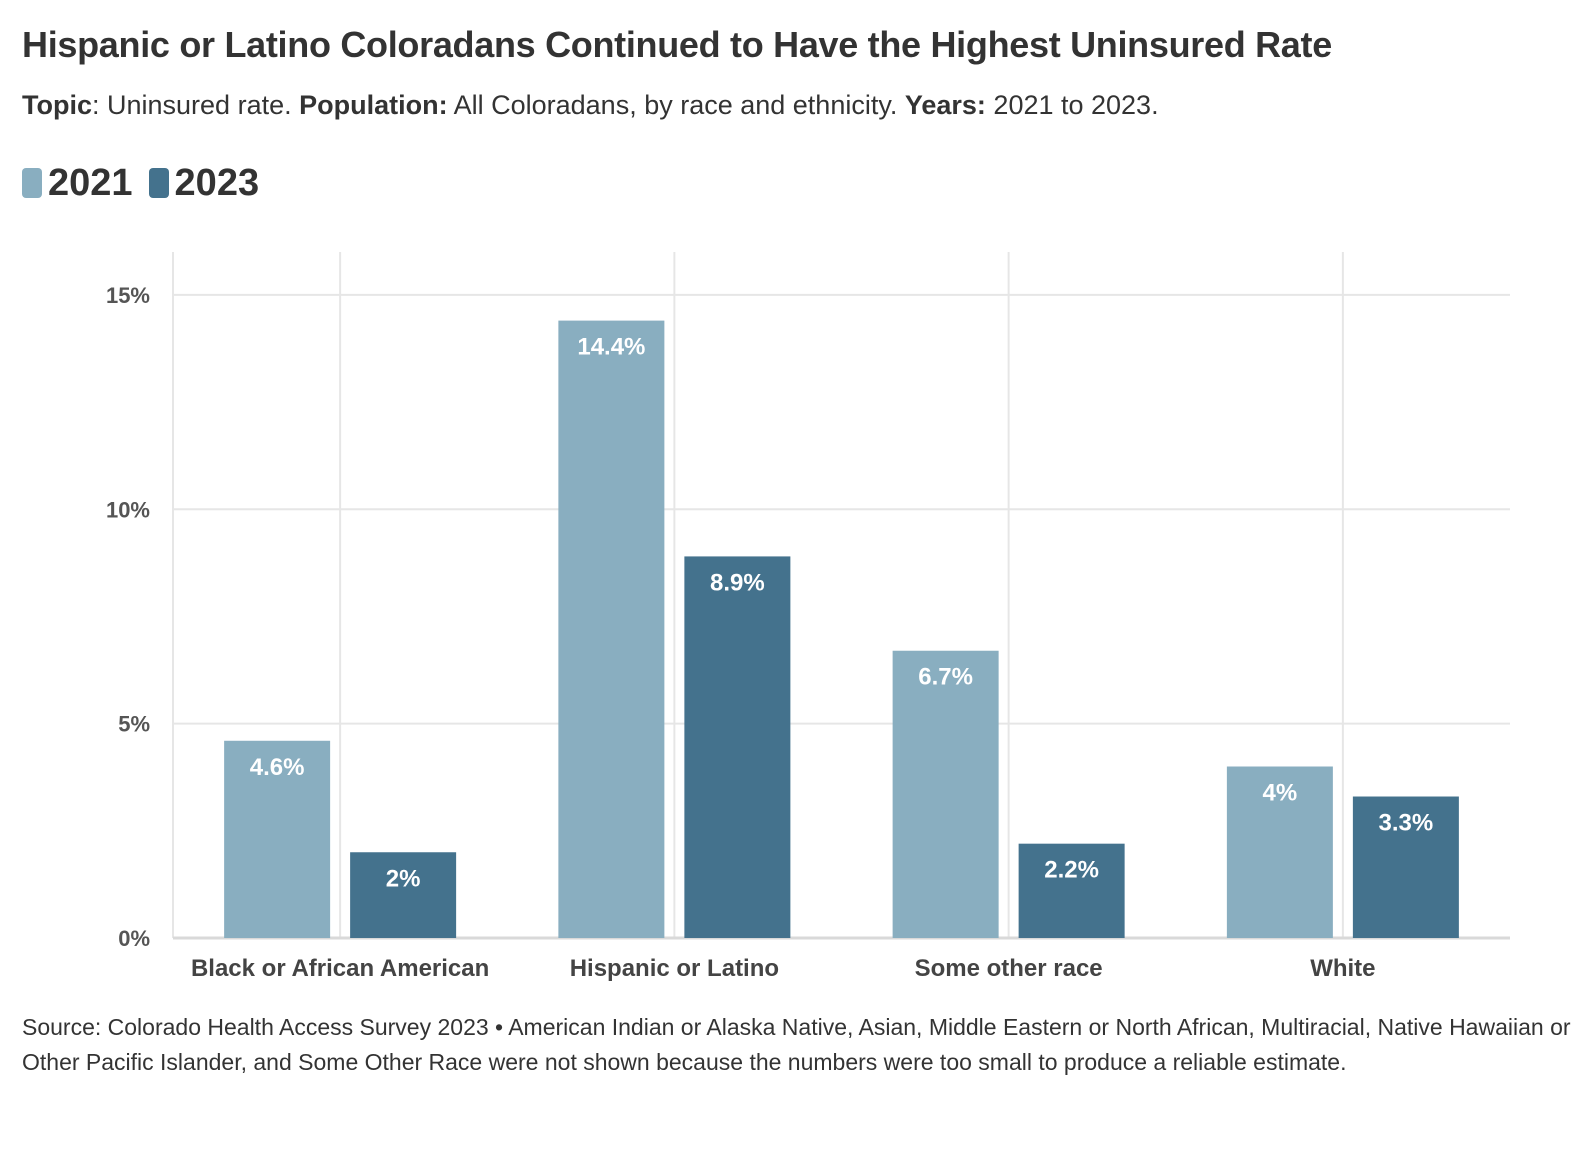 This screenshot has width=1592, height=1150. Describe the element at coordinates (128, 509) in the screenshot. I see `y-tick-label: 10%` at that location.